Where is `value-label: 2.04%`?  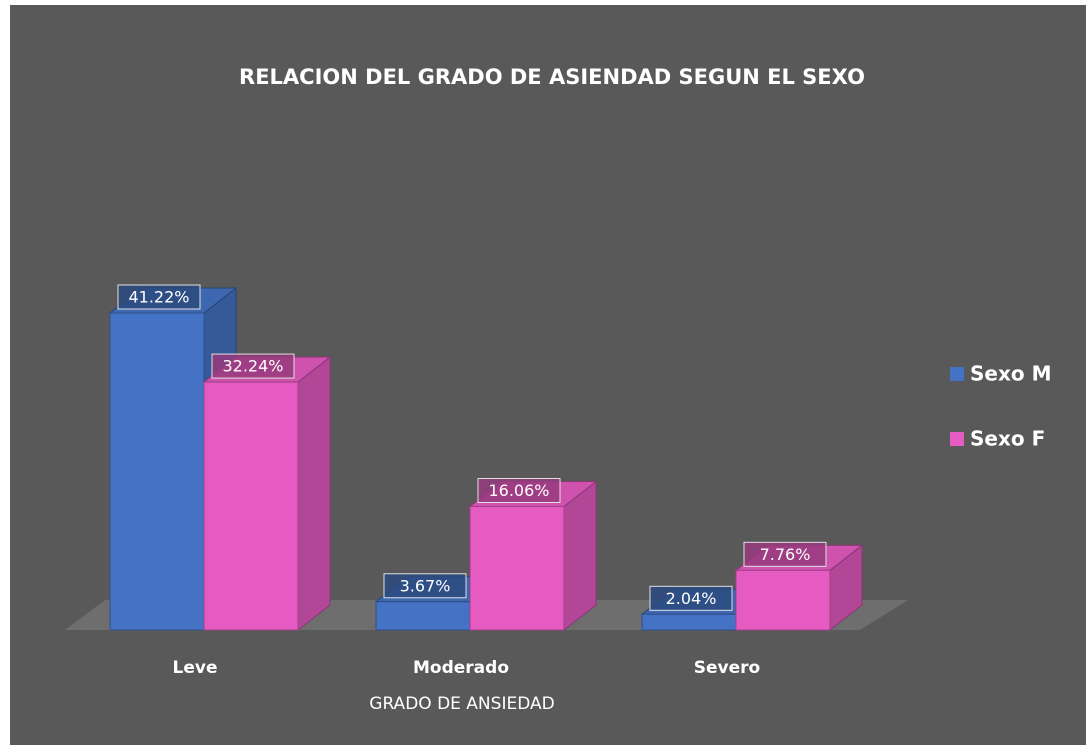
value-label: 2.04% is located at coordinates (691, 598).